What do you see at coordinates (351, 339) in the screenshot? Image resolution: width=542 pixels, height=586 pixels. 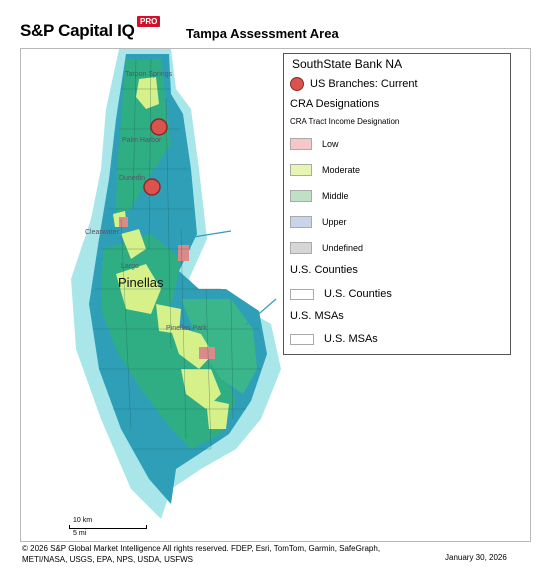 I see `legend-label: U.S. MSAs` at bounding box center [351, 339].